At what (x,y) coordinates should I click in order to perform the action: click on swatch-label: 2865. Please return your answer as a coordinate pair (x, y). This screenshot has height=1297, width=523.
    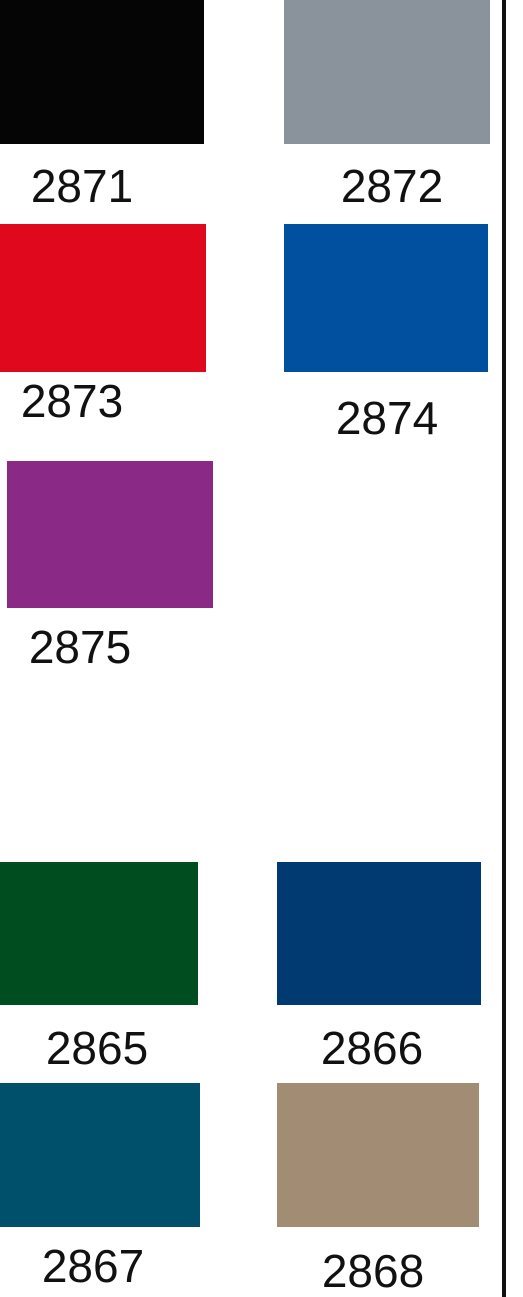
    Looking at the image, I should click on (97, 1048).